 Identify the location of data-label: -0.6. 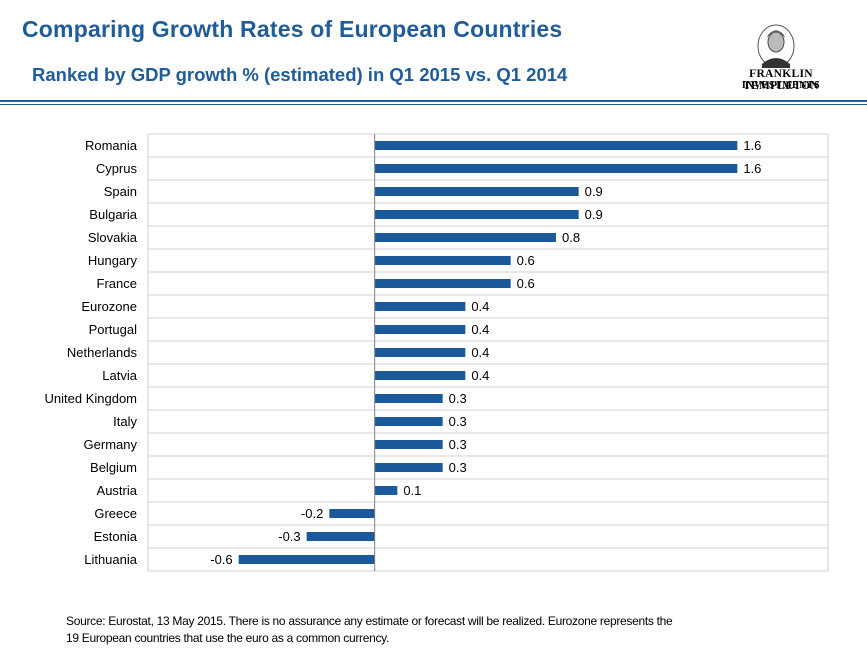
(221, 559).